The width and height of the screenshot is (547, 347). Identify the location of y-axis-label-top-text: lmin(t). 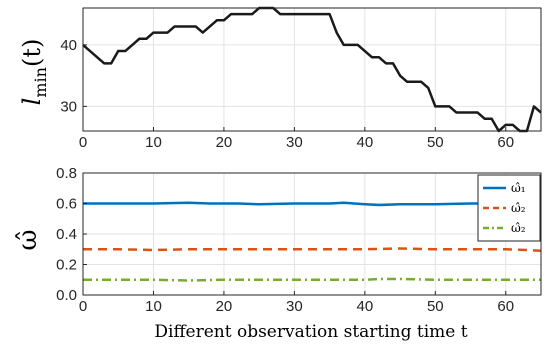
(34, 72).